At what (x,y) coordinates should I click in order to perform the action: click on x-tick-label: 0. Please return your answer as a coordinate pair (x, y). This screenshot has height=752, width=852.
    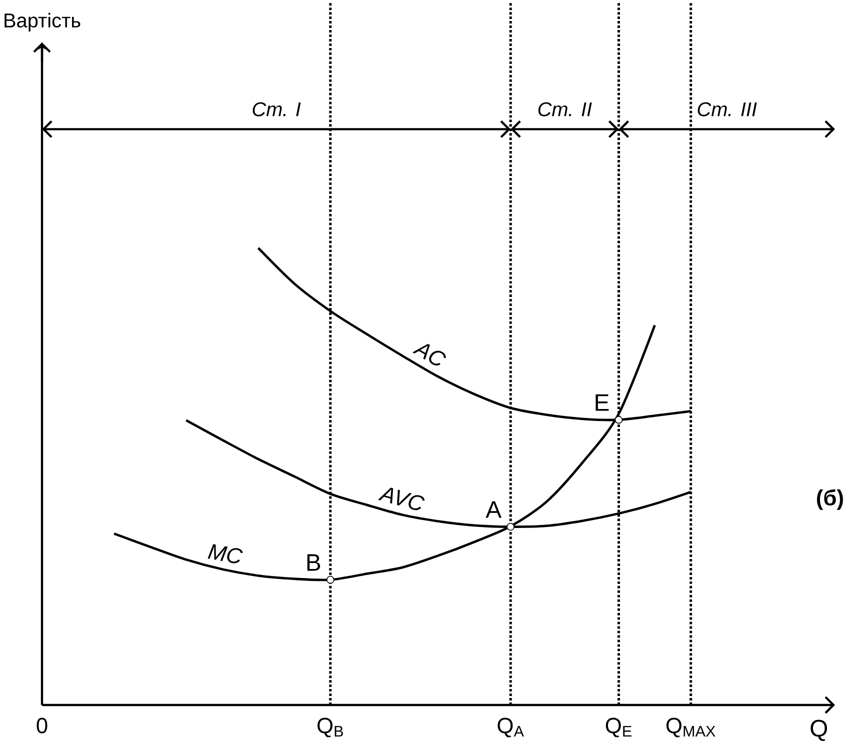
    Looking at the image, I should click on (42, 726).